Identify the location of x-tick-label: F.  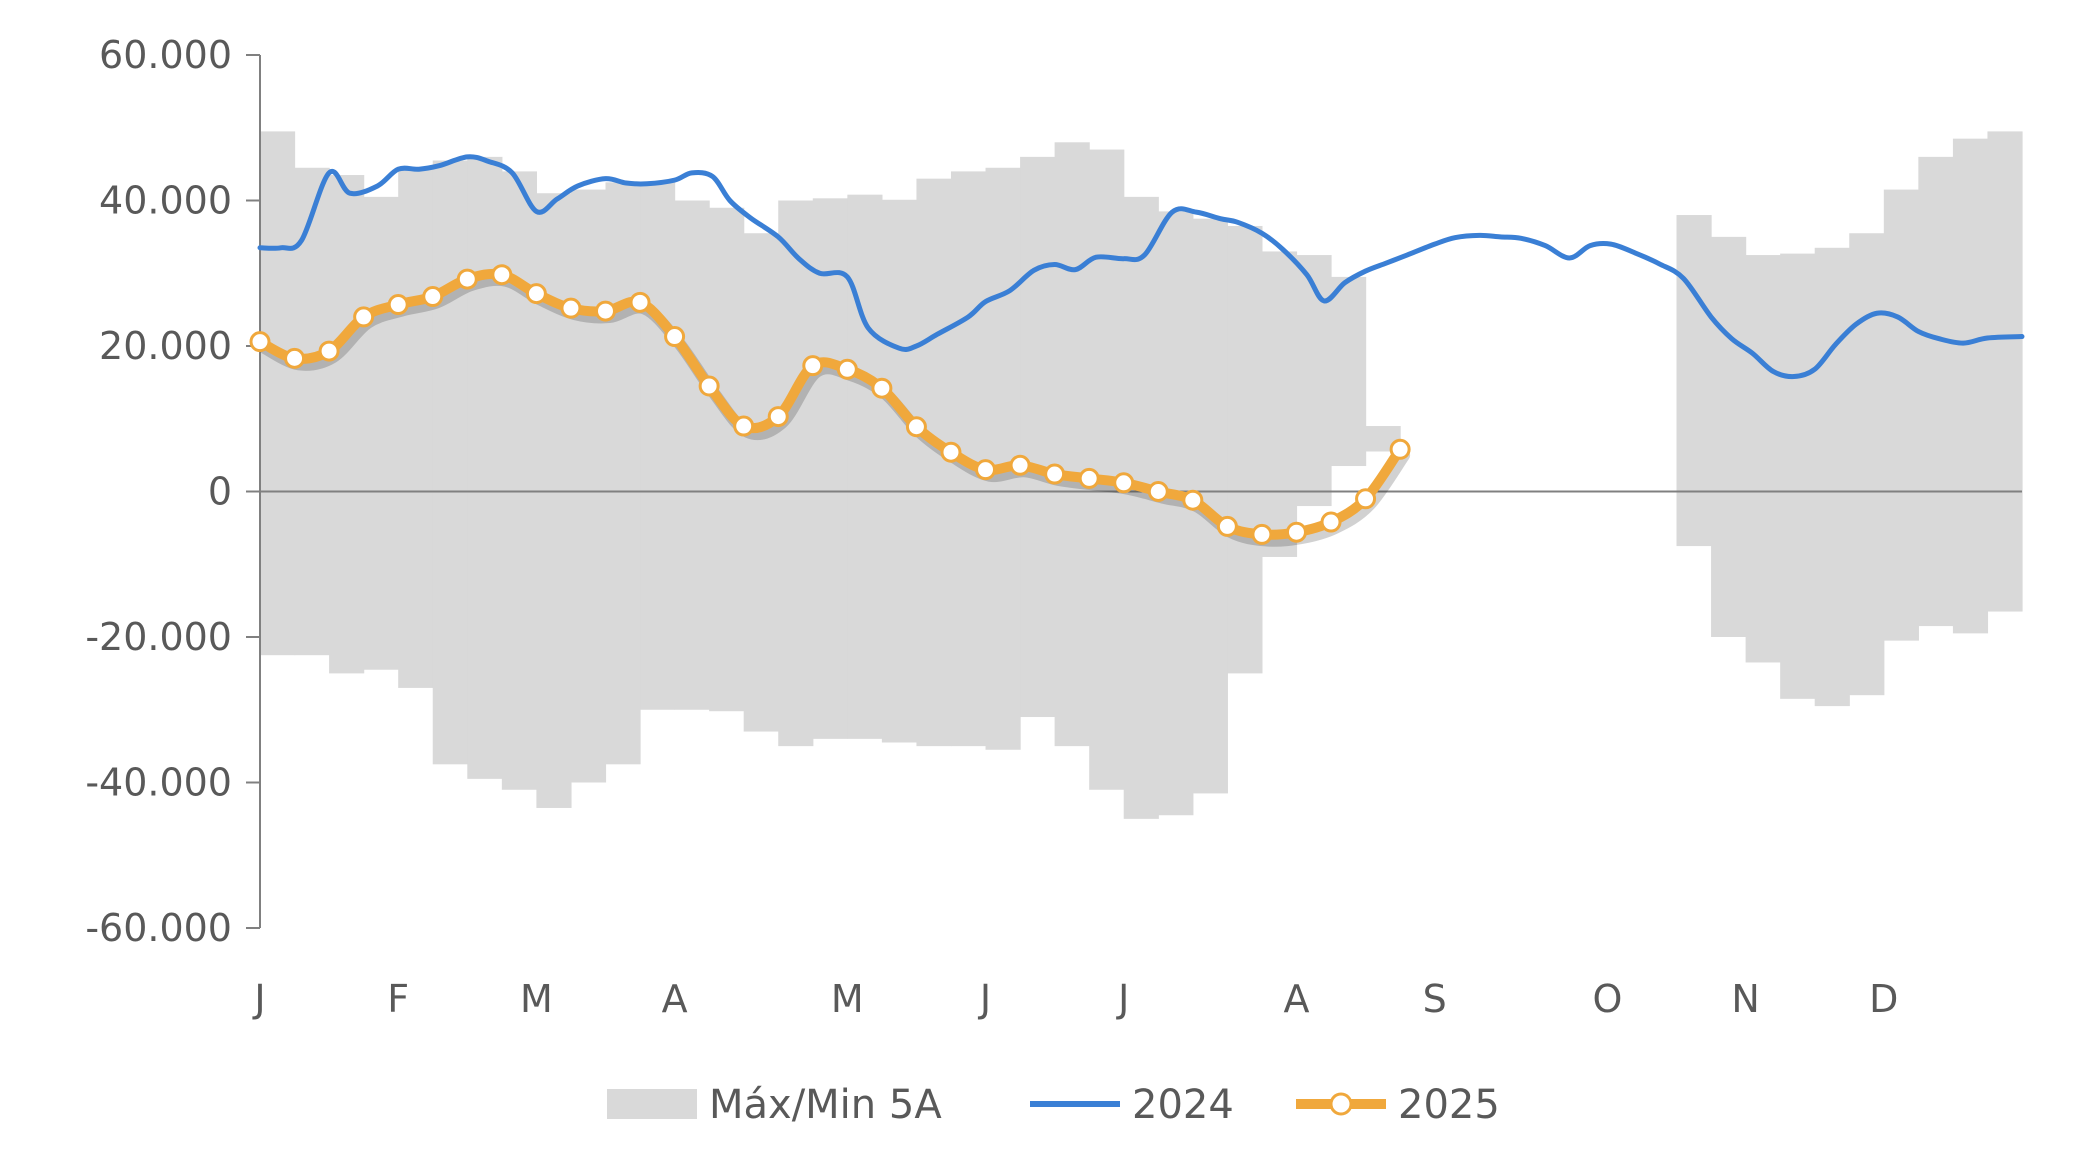
(398, 999).